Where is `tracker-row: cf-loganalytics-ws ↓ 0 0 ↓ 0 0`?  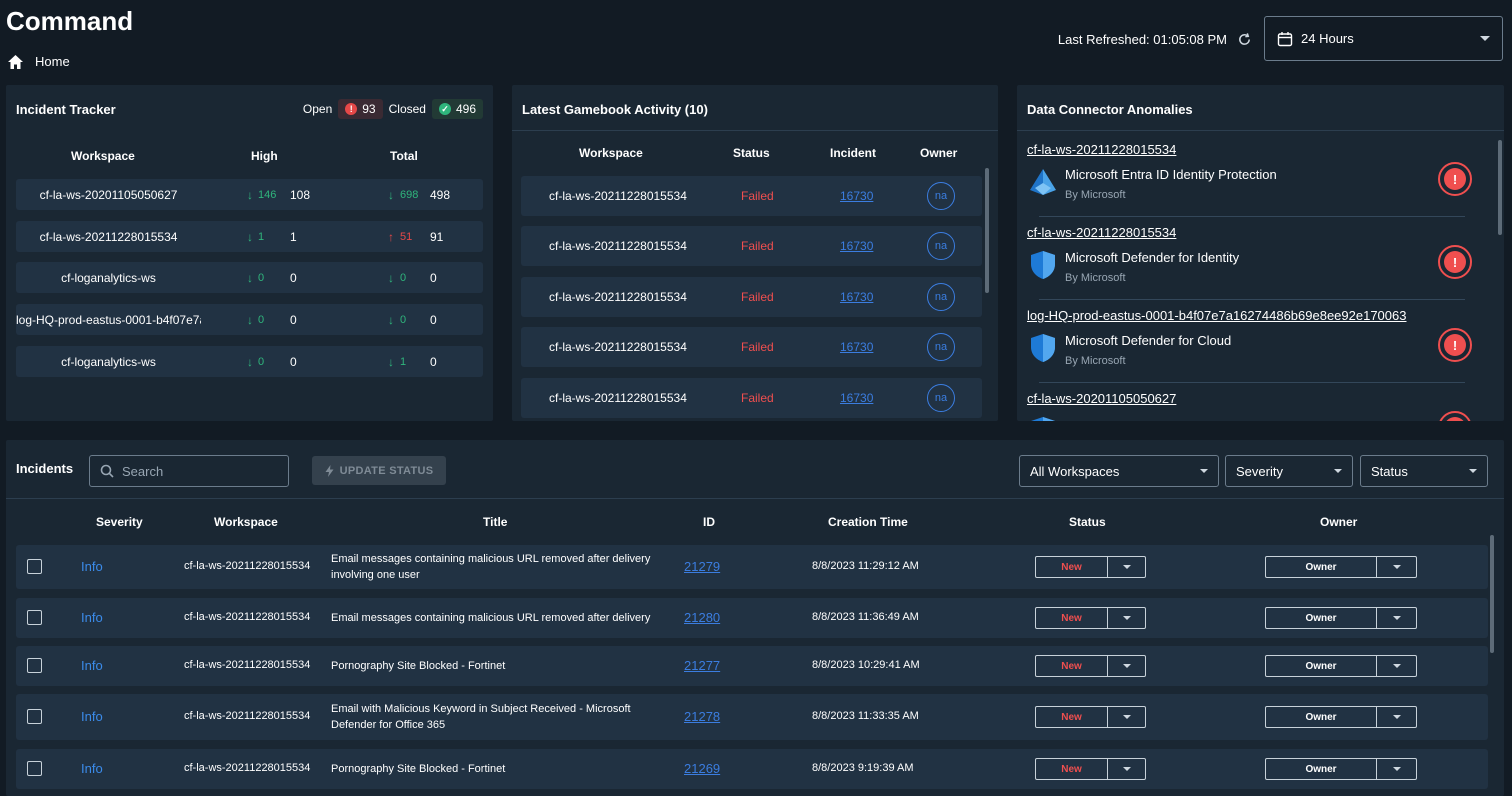
tracker-row: cf-loganalytics-ws ↓ 0 0 ↓ 0 0 is located at coordinates (249, 277).